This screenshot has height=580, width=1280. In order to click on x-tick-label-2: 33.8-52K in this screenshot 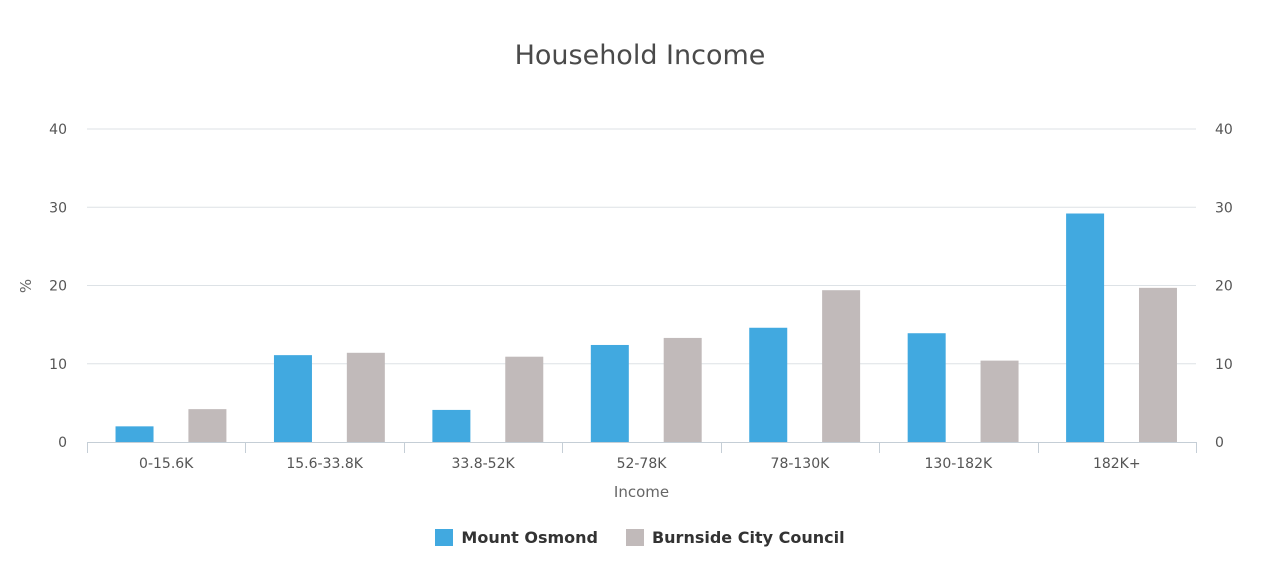, I will do `click(483, 464)`.